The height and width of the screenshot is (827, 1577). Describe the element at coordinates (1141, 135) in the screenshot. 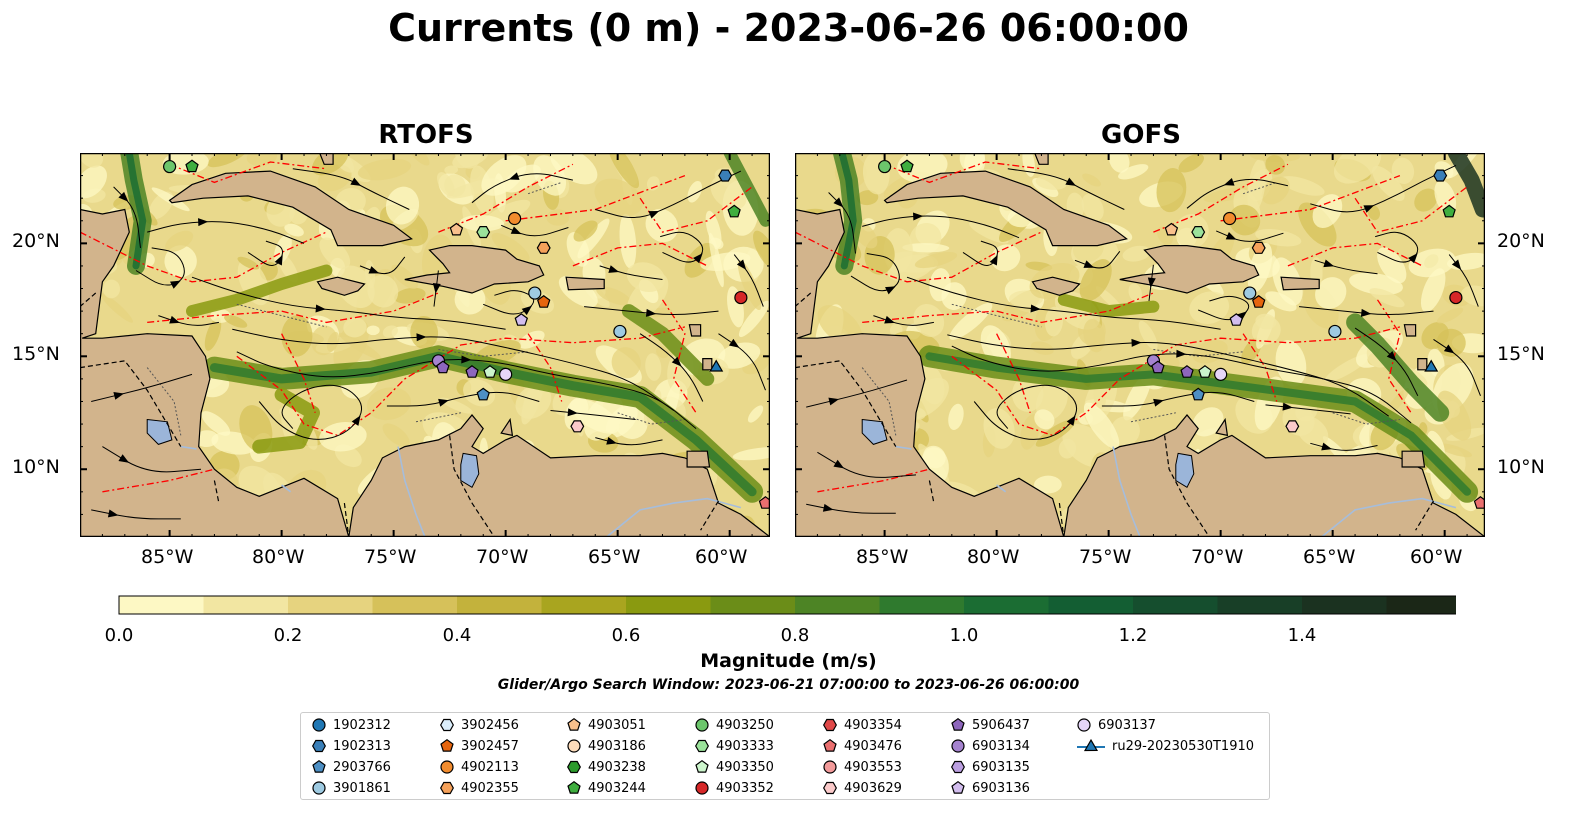

I see `panel-title-gofs: GOFS` at that location.